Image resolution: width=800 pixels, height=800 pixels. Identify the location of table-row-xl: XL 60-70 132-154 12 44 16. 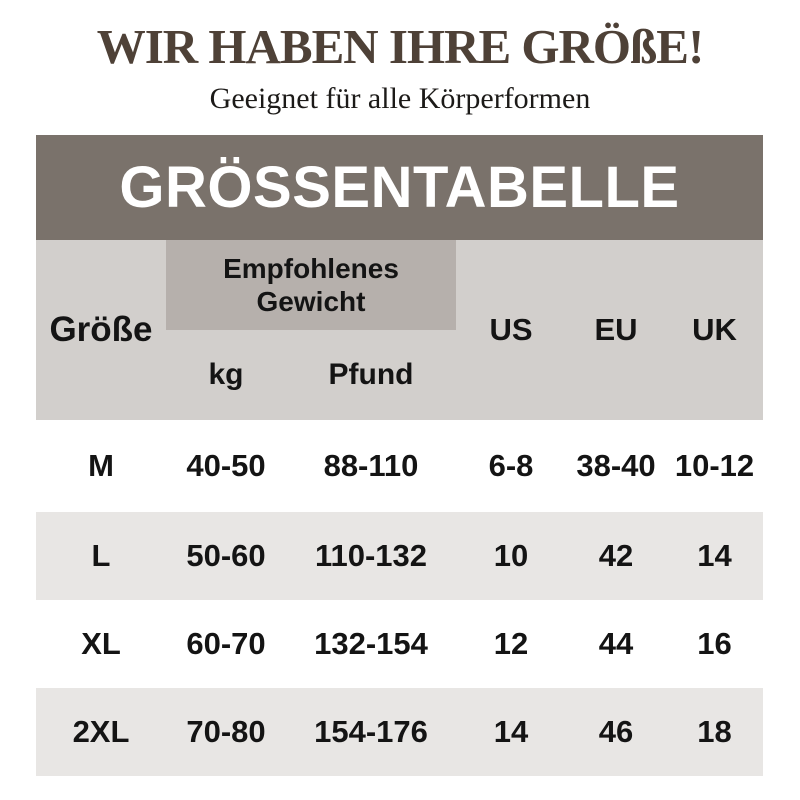
(399, 644).